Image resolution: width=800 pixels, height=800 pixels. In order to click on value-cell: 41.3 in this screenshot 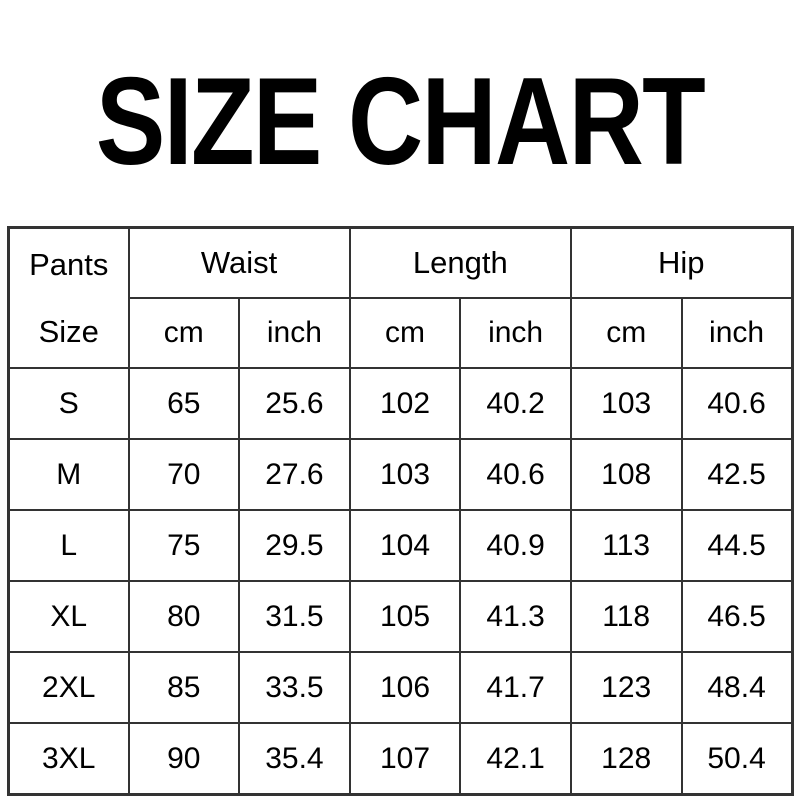, I will do `click(515, 616)`.